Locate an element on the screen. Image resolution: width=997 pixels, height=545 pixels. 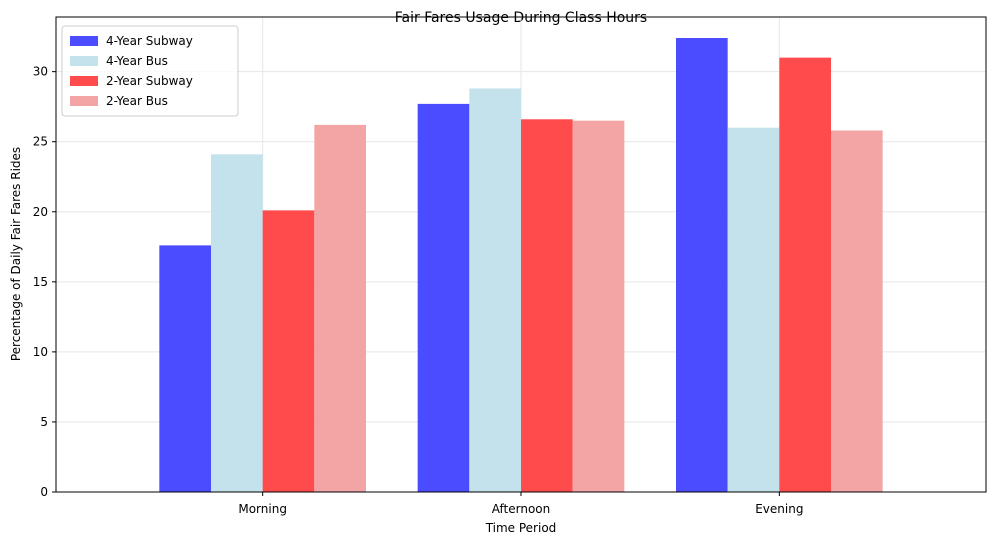
bar-4-year-subway-evening is located at coordinates (702, 265).